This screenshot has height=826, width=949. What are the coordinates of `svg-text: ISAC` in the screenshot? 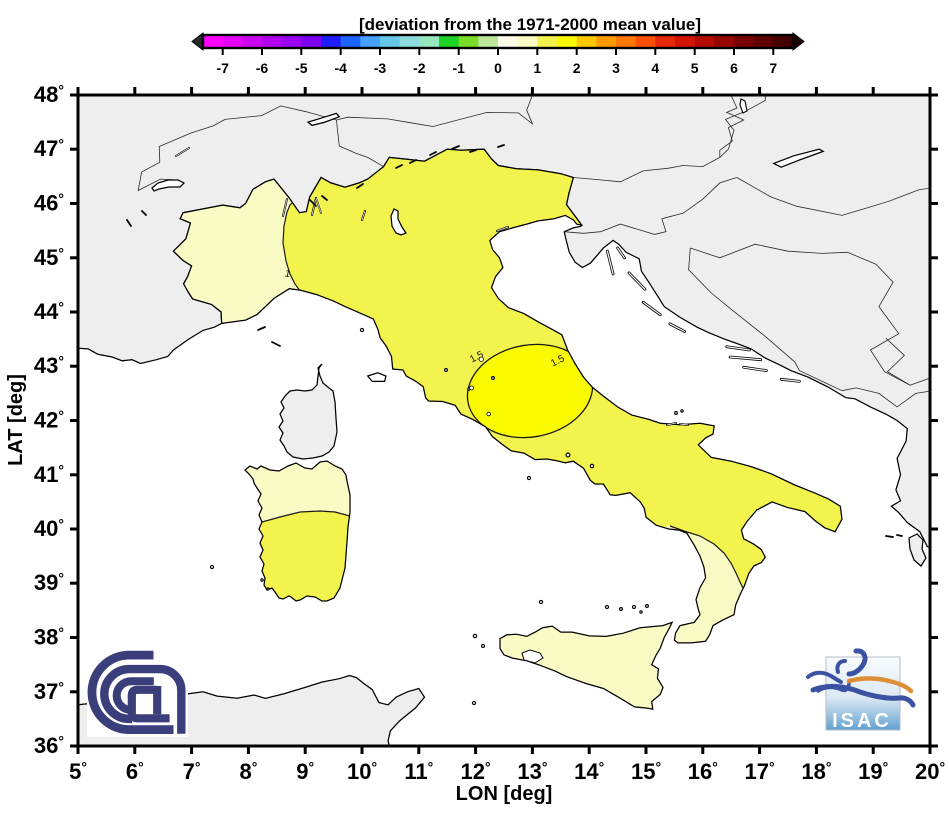 It's located at (862, 721).